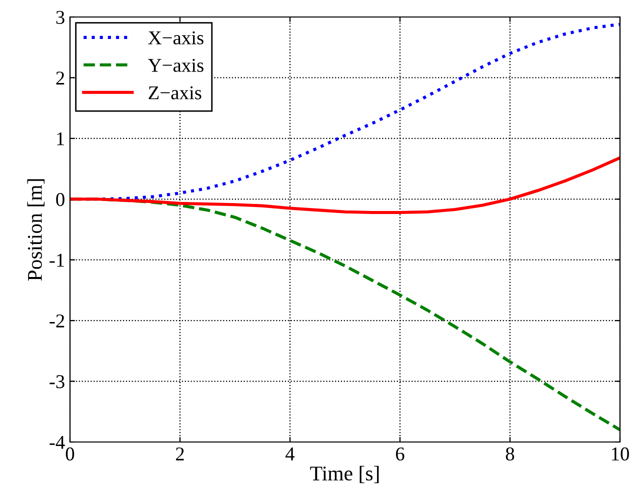  I want to click on y-tick-label: -4, so click(57, 442).